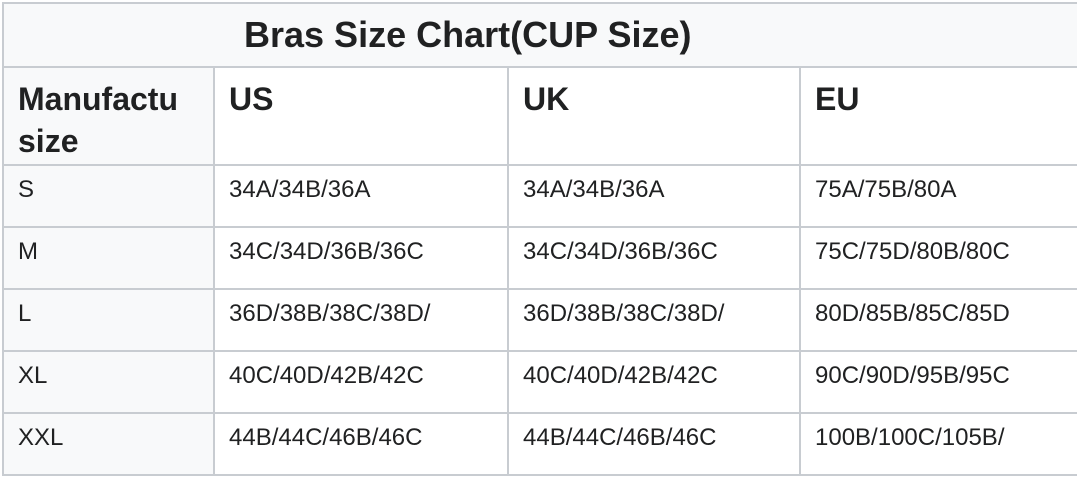 The image size is (1077, 495). I want to click on header-manufacturer-size: Manufactu size, so click(108, 116).